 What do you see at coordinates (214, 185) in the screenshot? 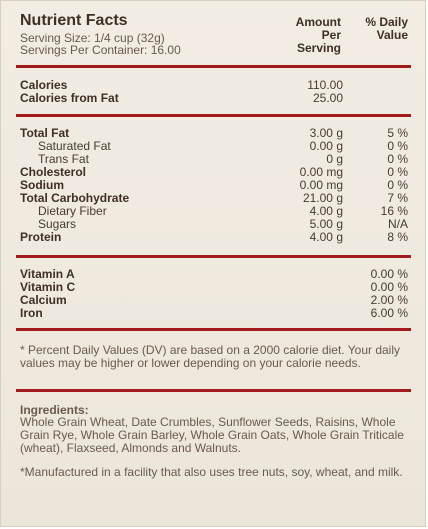
I see `nutrient-row: Sodium 0.00 mg 0 %` at bounding box center [214, 185].